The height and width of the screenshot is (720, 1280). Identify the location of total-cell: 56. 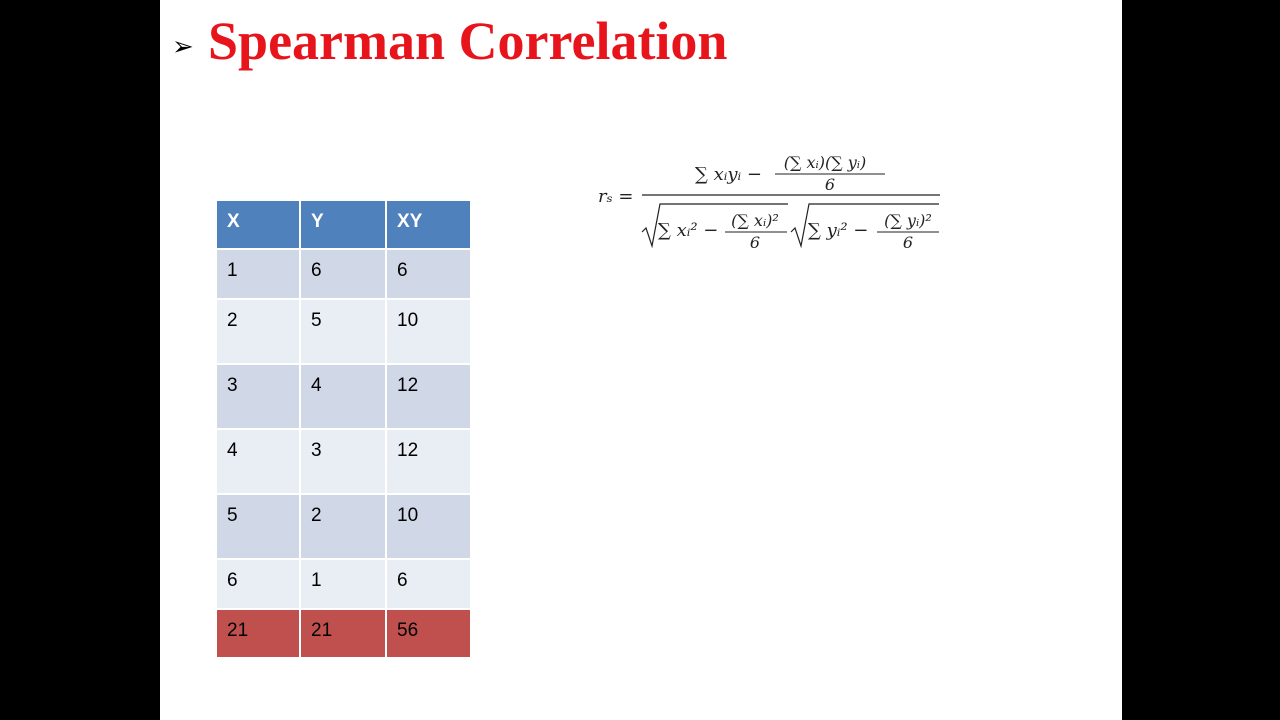
(429, 634).